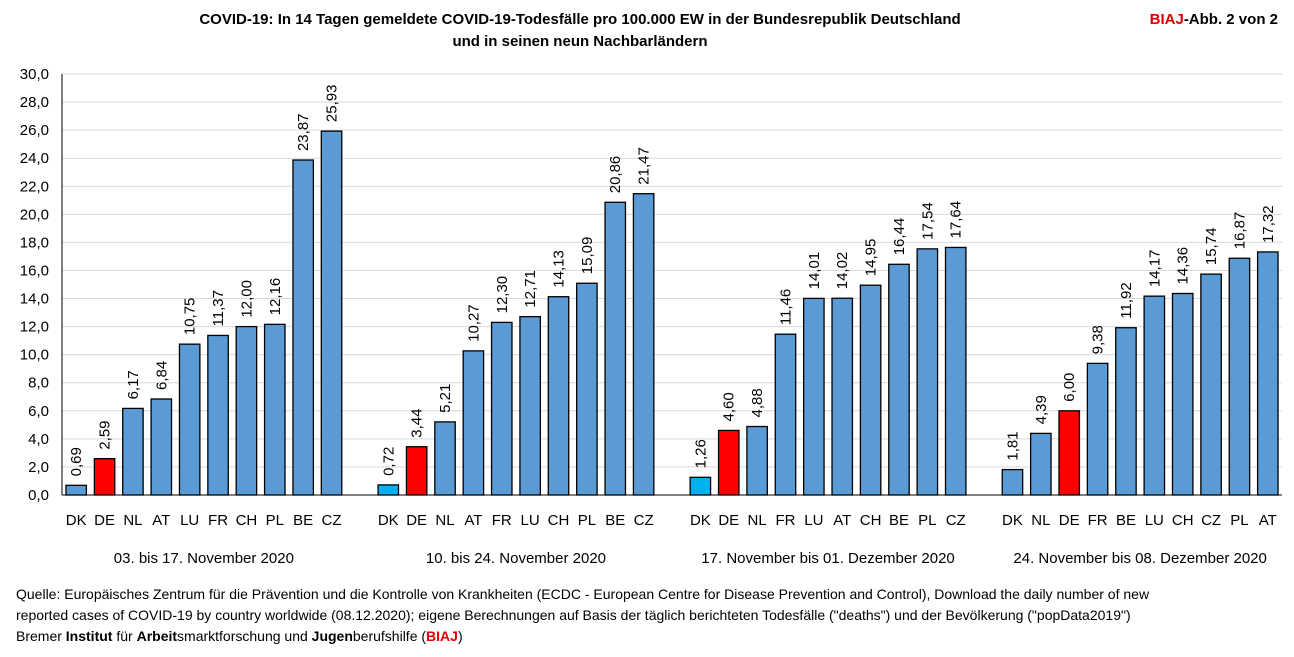  What do you see at coordinates (34, 270) in the screenshot?
I see `y-tick-label: 16,0` at bounding box center [34, 270].